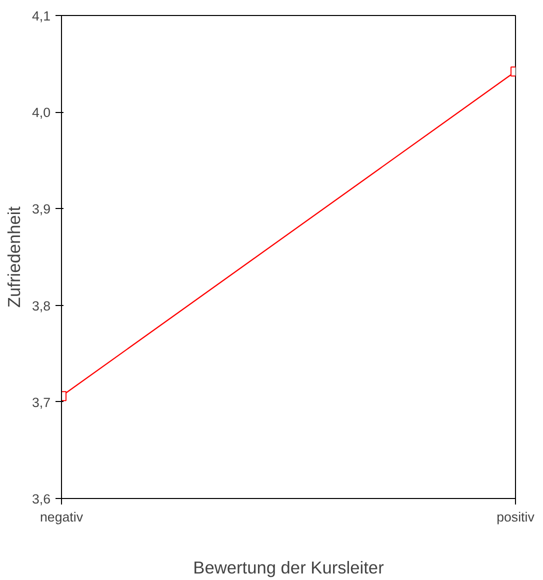  Describe the element at coordinates (62, 517) in the screenshot. I see `x-tick-label: negativ` at that location.